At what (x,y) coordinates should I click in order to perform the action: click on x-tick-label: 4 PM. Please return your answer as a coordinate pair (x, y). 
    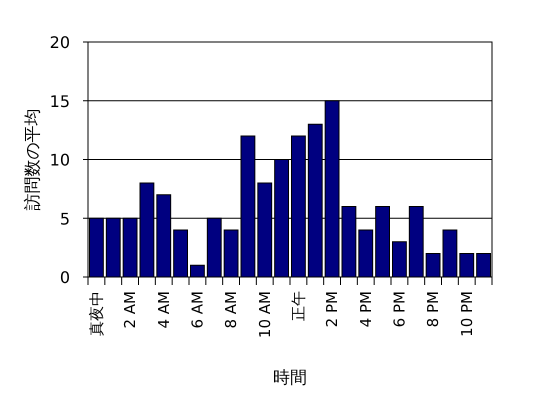
    Looking at the image, I should click on (365, 309).